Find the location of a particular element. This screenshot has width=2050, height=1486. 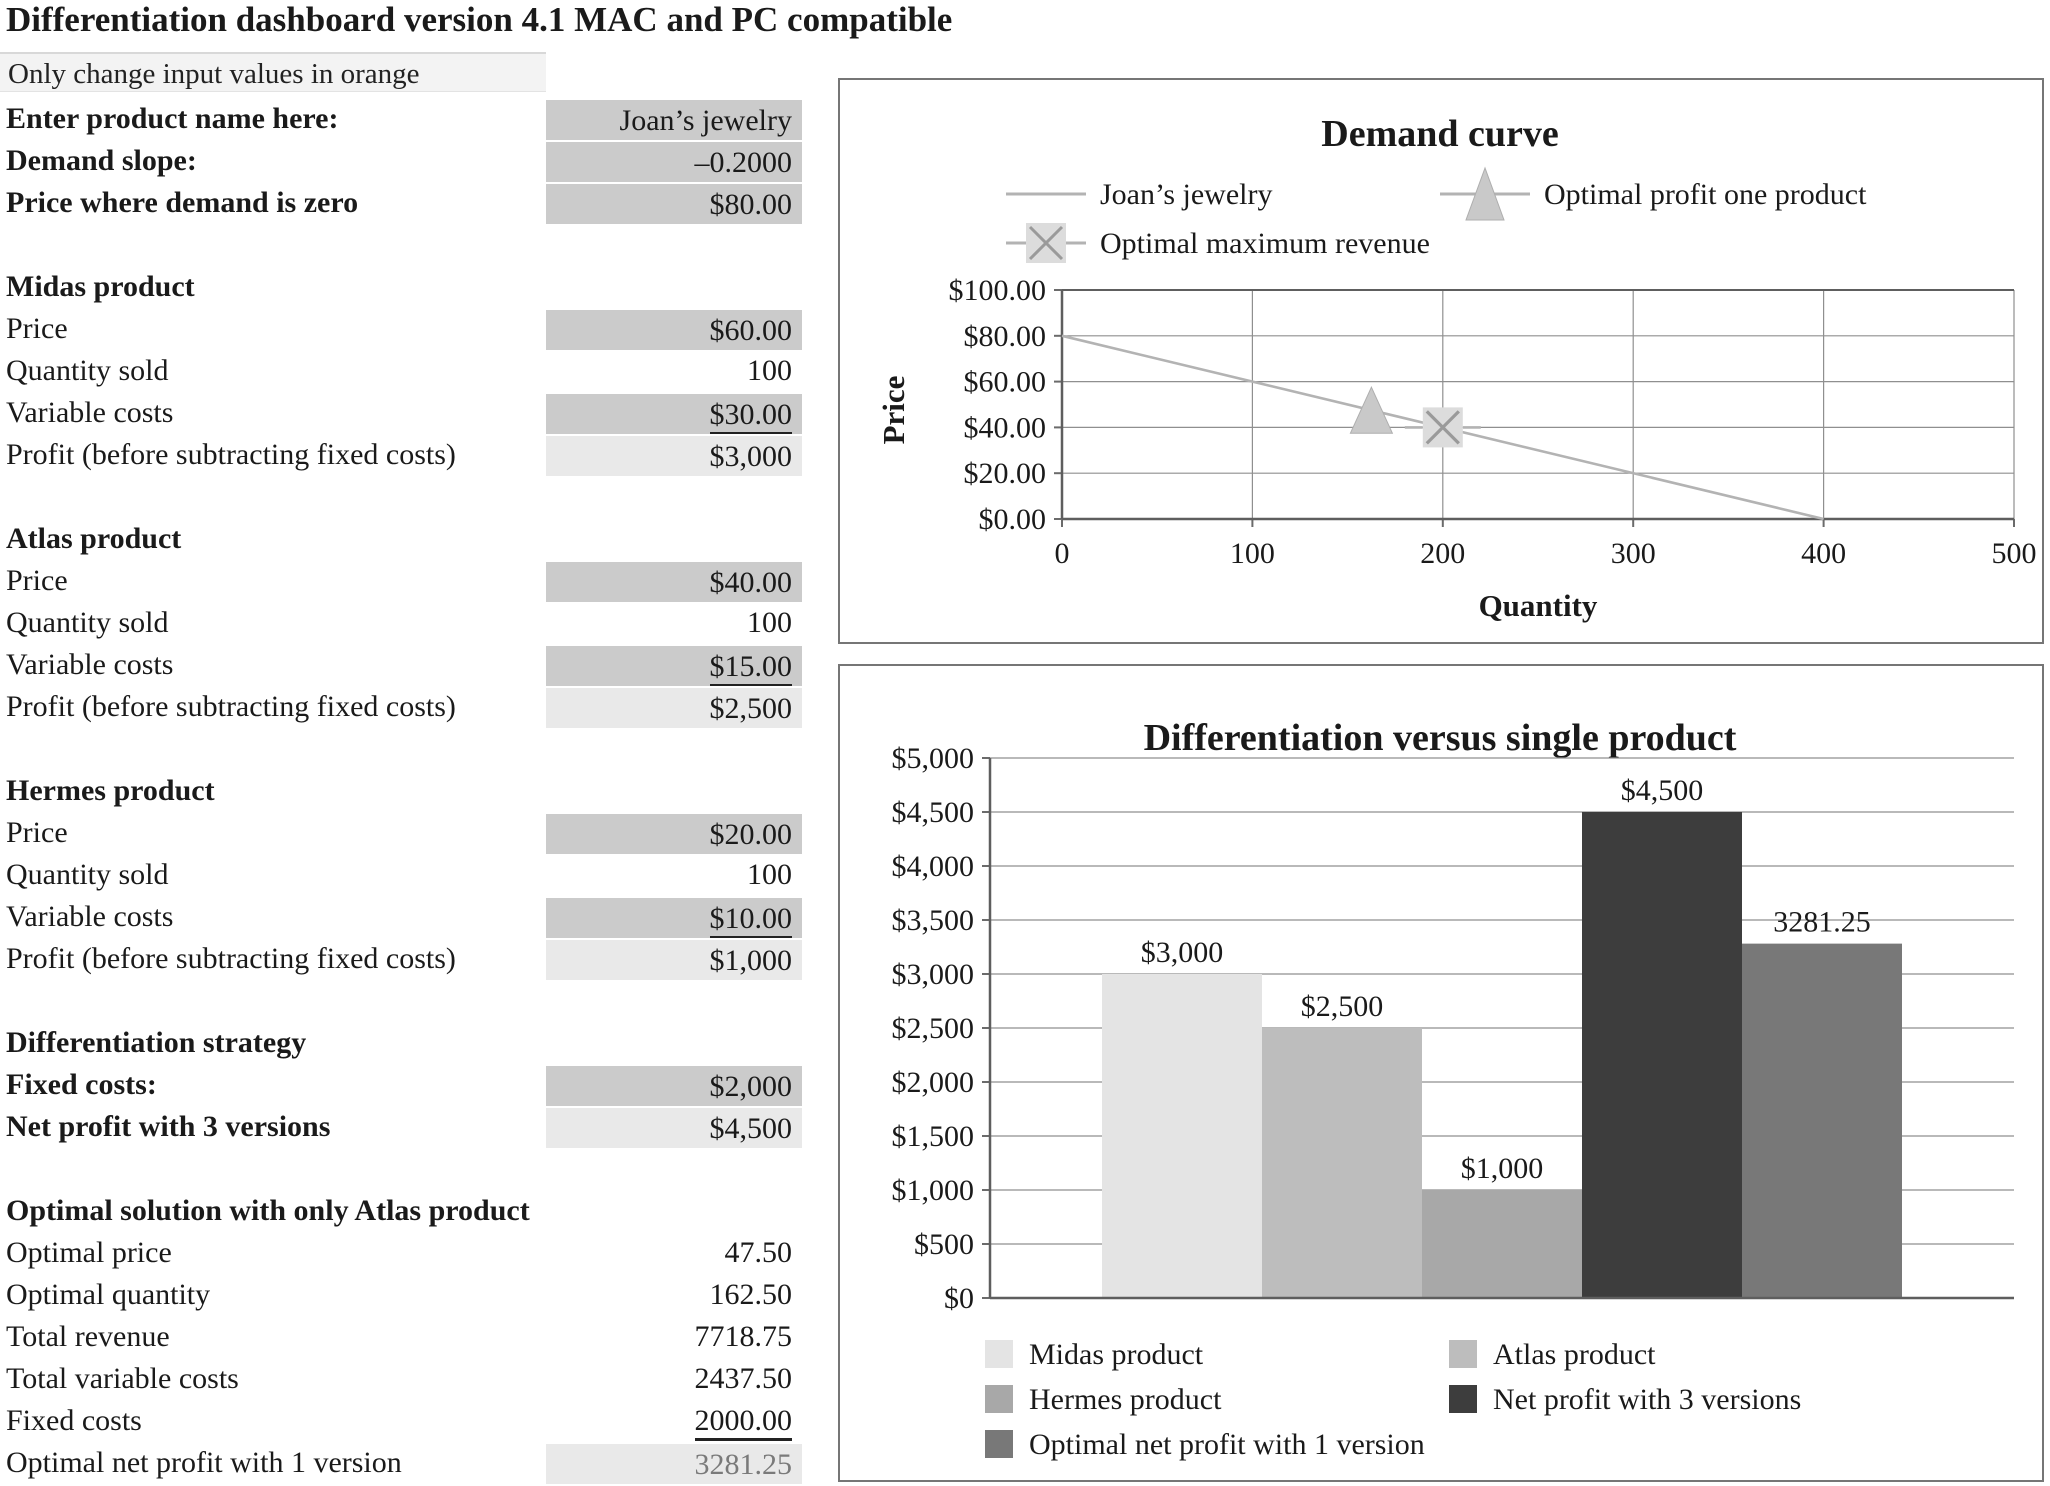

value-text: $40.00 is located at coordinates (751, 582).